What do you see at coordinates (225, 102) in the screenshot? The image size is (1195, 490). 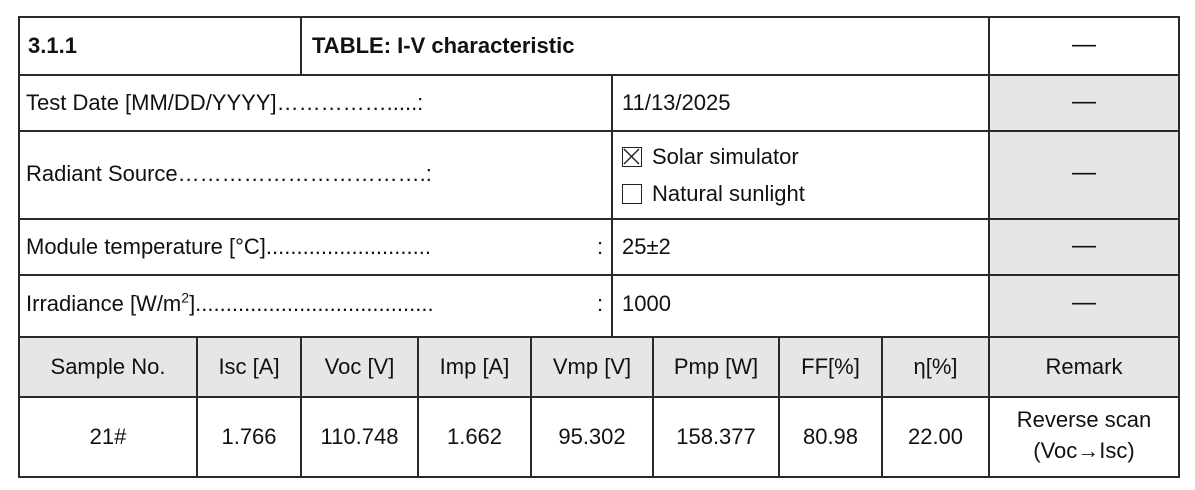 I see `test-date-label: Test Date [MM/DD/YYYY]…………….....:` at bounding box center [225, 102].